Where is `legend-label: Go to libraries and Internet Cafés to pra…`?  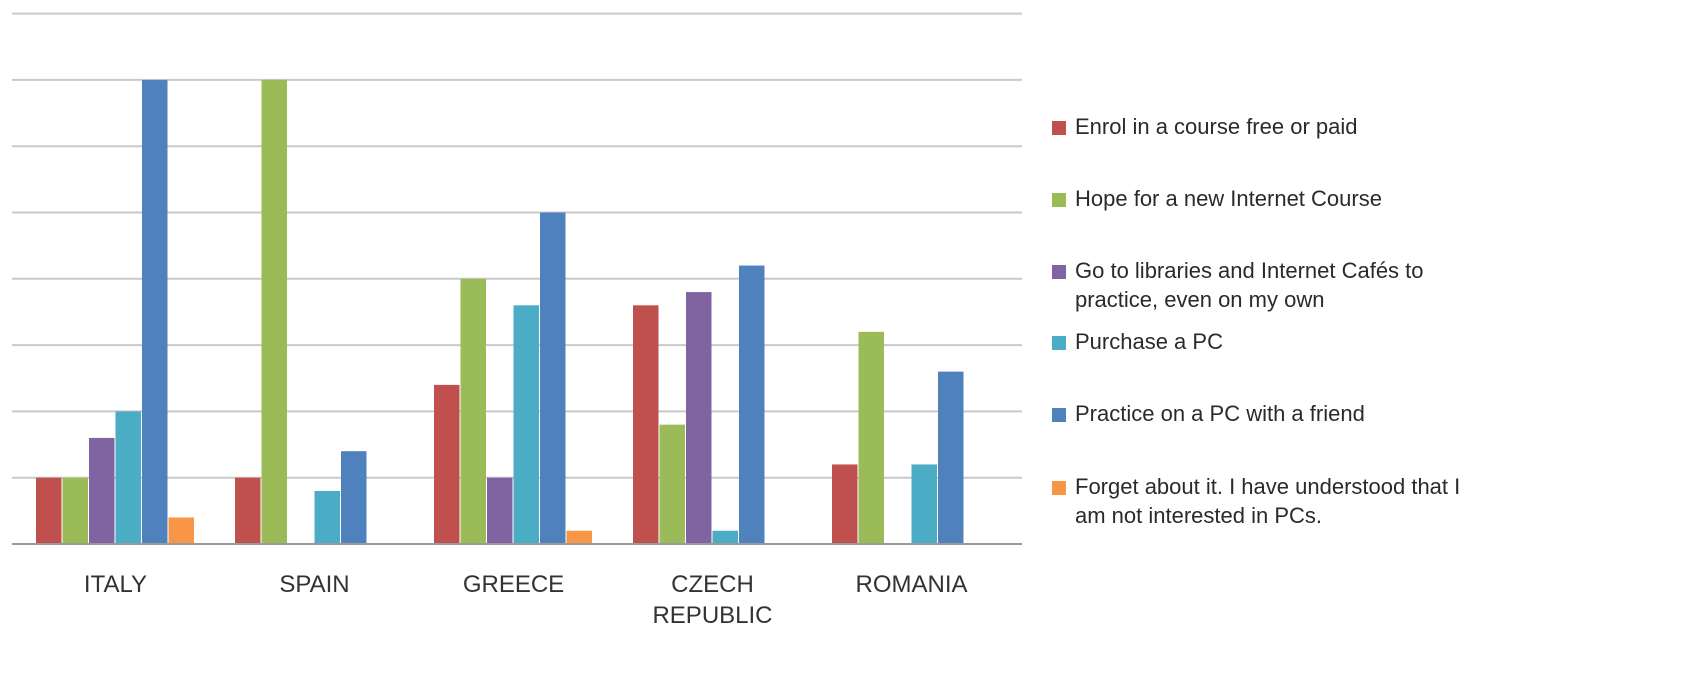
legend-label: Go to libraries and Internet Cafés to pra… is located at coordinates (1249, 285).